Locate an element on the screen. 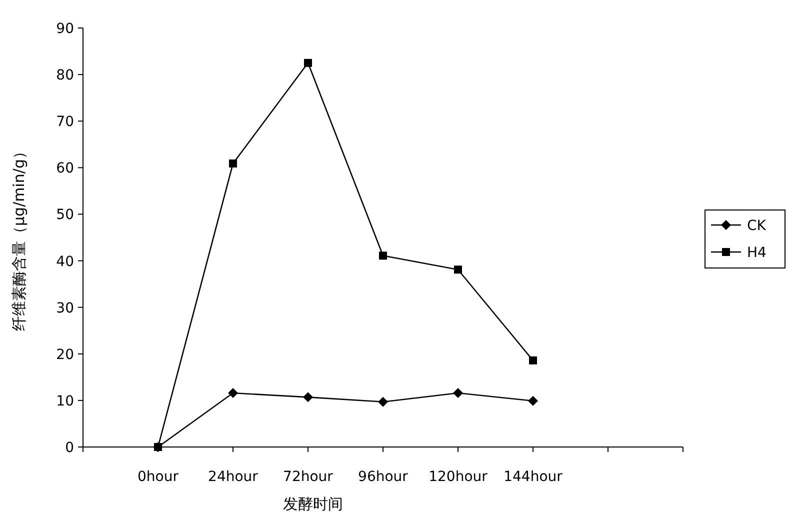  legend-label: H4 is located at coordinates (757, 253).